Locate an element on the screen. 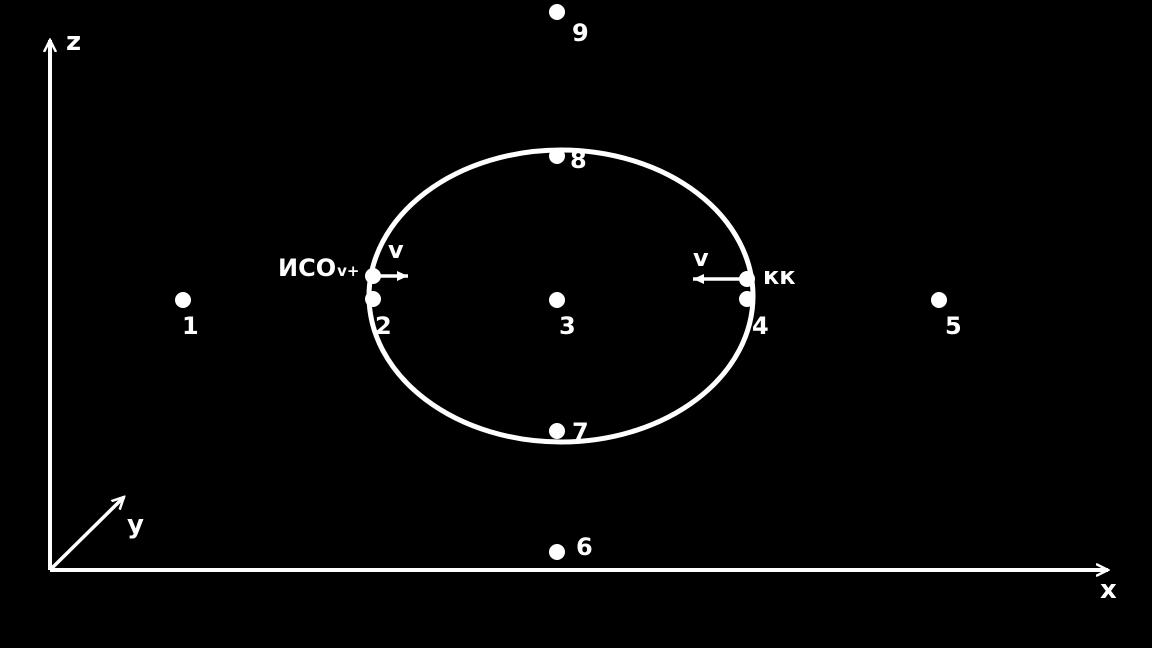 This screenshot has width=1152, height=648. left-frame-subscript: v+ is located at coordinates (348, 271).